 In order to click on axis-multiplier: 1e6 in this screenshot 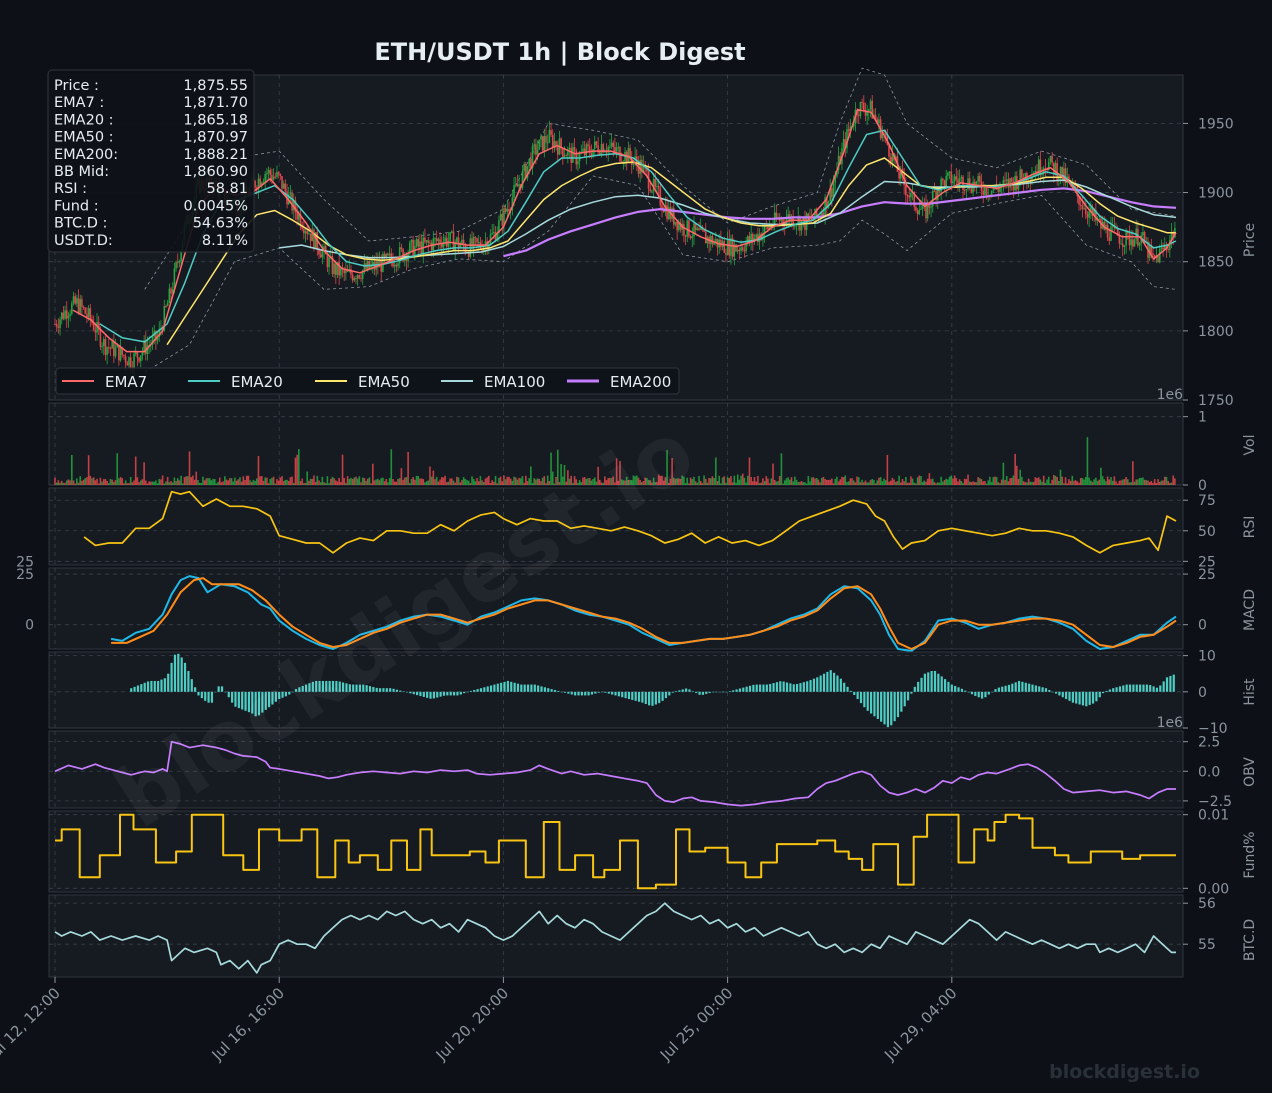, I will do `click(1170, 723)`.